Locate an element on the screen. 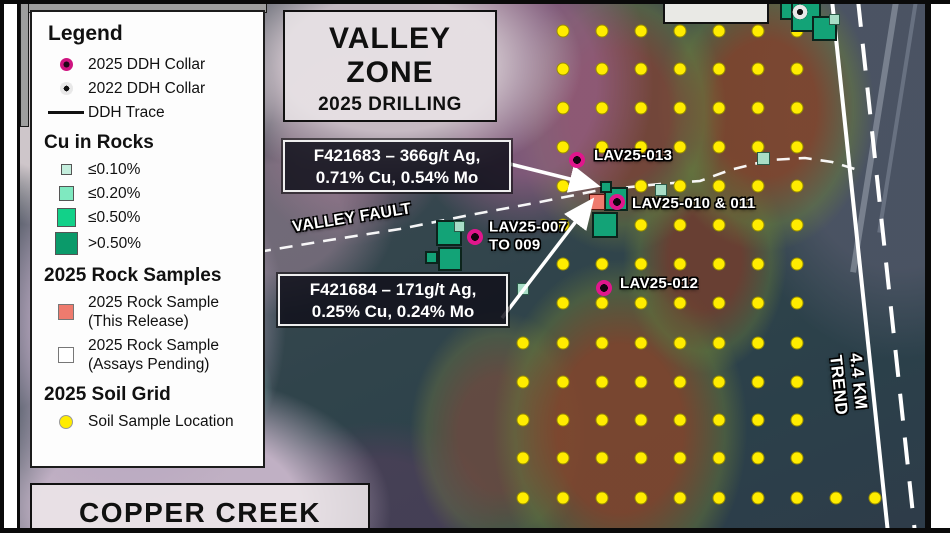  cutoff-label-box is located at coordinates (716, 14).